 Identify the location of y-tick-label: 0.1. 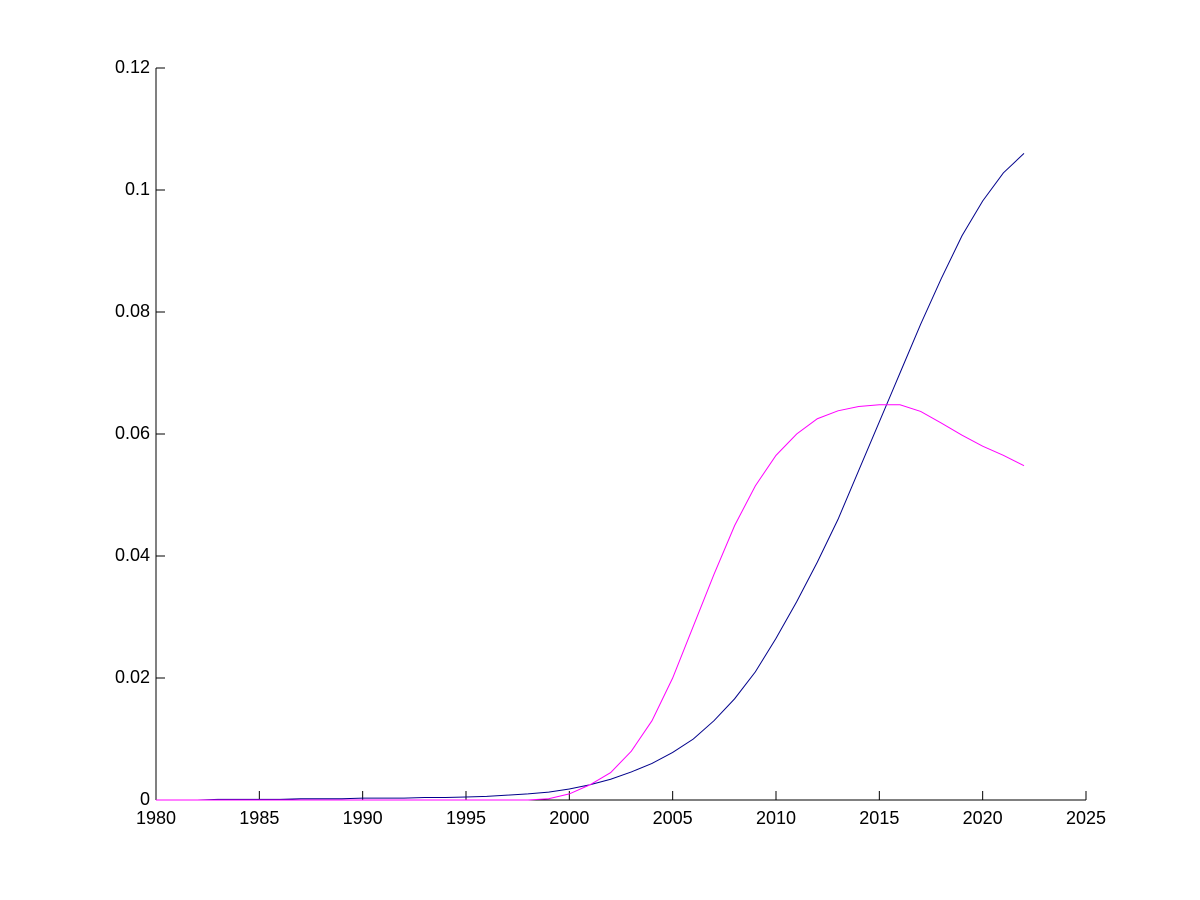
(137, 189).